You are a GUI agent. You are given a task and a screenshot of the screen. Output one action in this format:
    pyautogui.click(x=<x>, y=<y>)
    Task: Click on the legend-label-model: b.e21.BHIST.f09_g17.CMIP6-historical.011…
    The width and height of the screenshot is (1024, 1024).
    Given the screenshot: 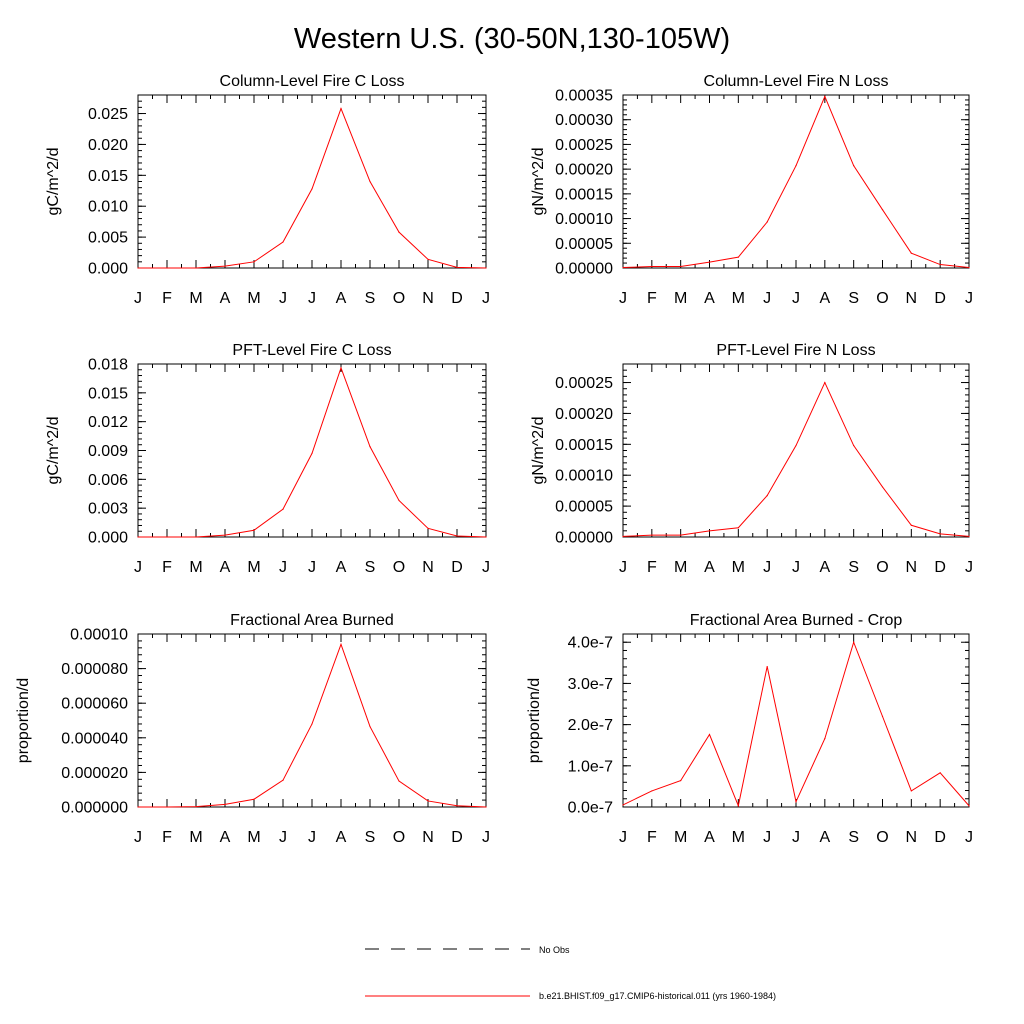 What is the action you would take?
    pyautogui.click(x=657, y=996)
    